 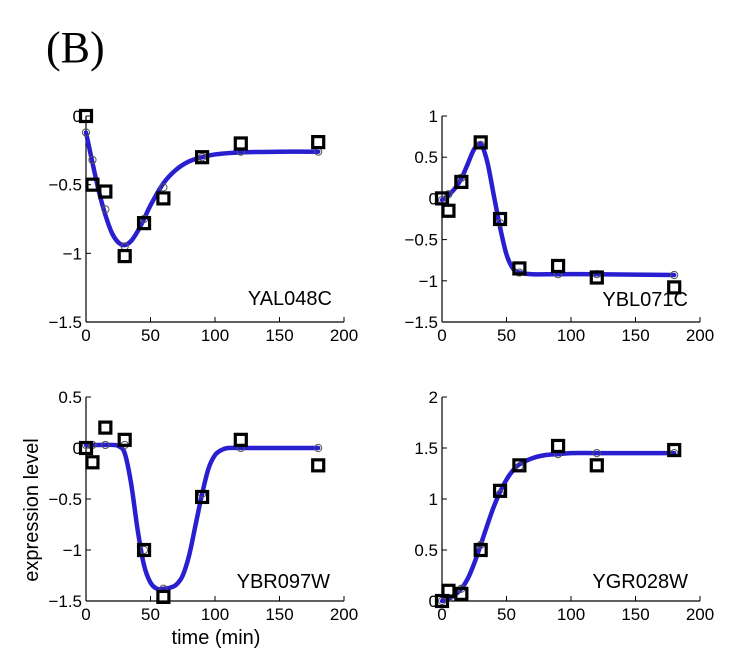 What do you see at coordinates (564, 506) in the screenshot?
I see `subplot-ygr028w: 0 50 100 150 200 0 0.5 1 1.5 2 YGR028W` at bounding box center [564, 506].